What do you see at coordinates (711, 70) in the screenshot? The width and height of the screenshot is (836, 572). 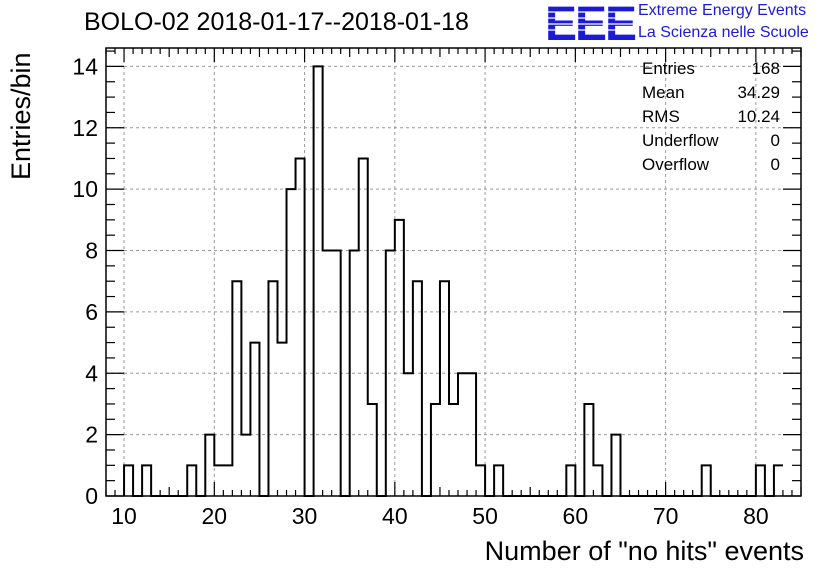 I see `stat-row: Entries 168` at bounding box center [711, 70].